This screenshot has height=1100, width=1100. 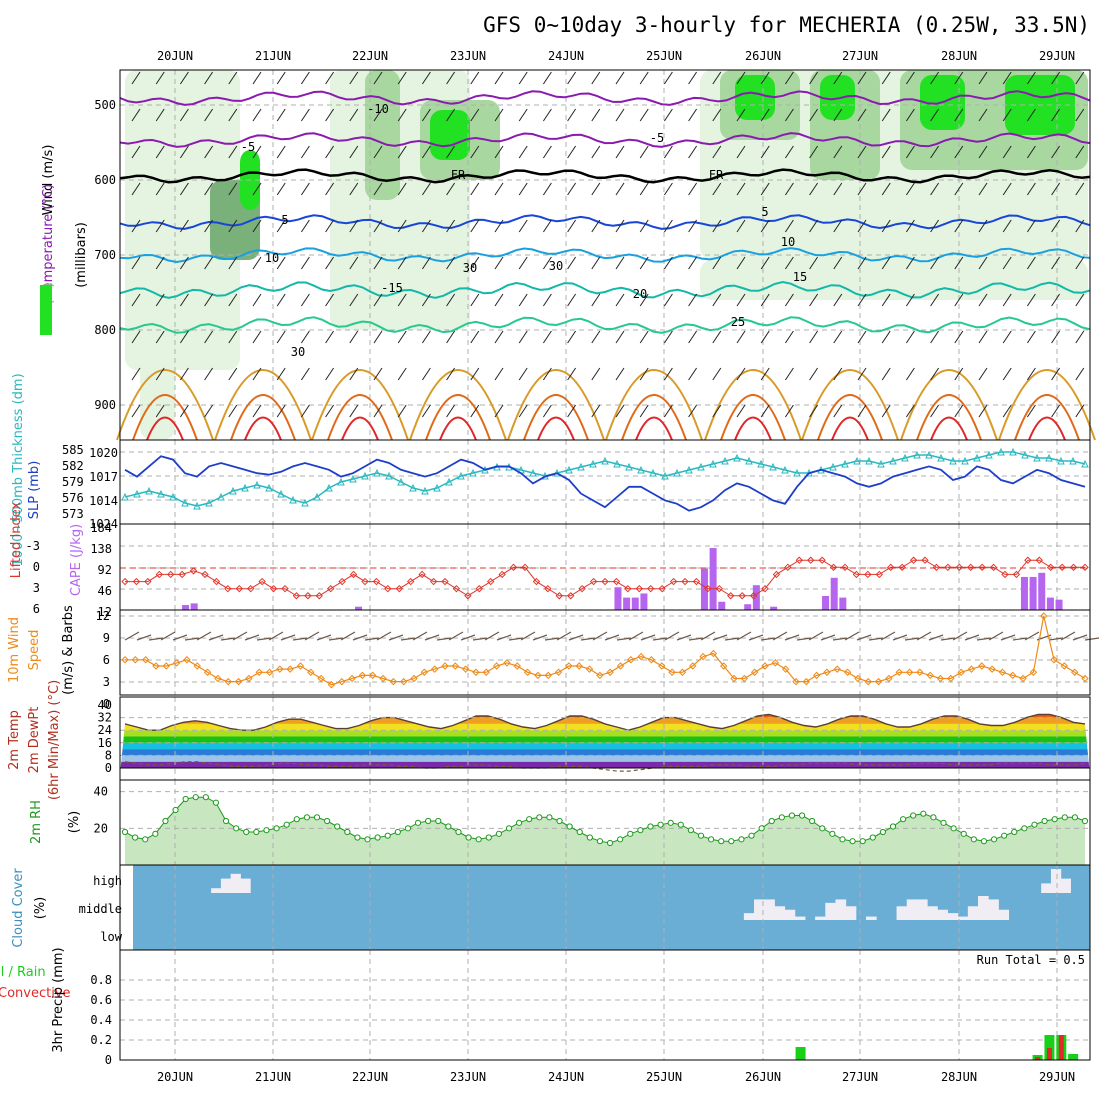 I want to click on thickness-axis-label: 1000~500mb Thickness (dm), so click(x=18, y=469).